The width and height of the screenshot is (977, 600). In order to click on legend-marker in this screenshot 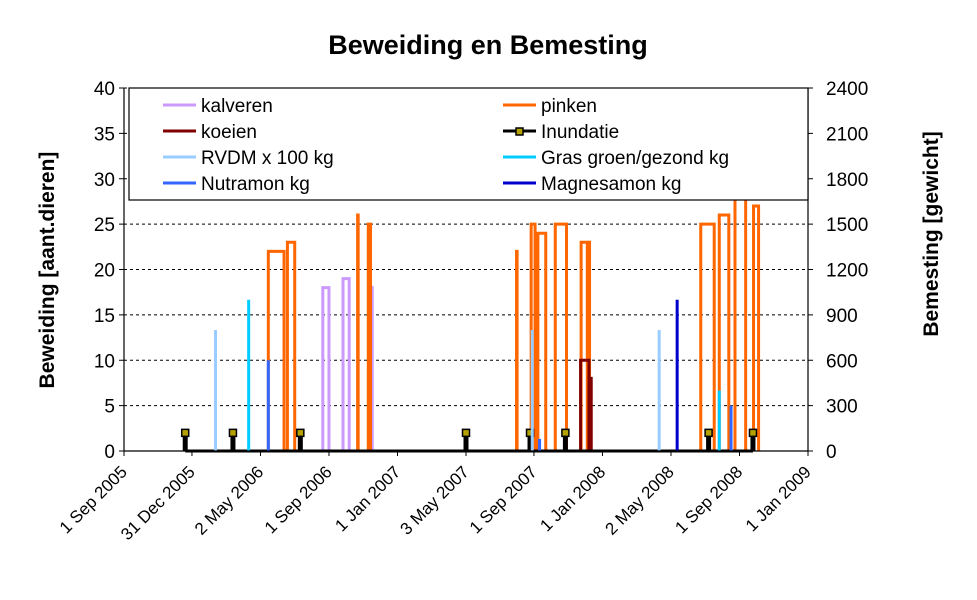, I will do `click(519, 131)`.